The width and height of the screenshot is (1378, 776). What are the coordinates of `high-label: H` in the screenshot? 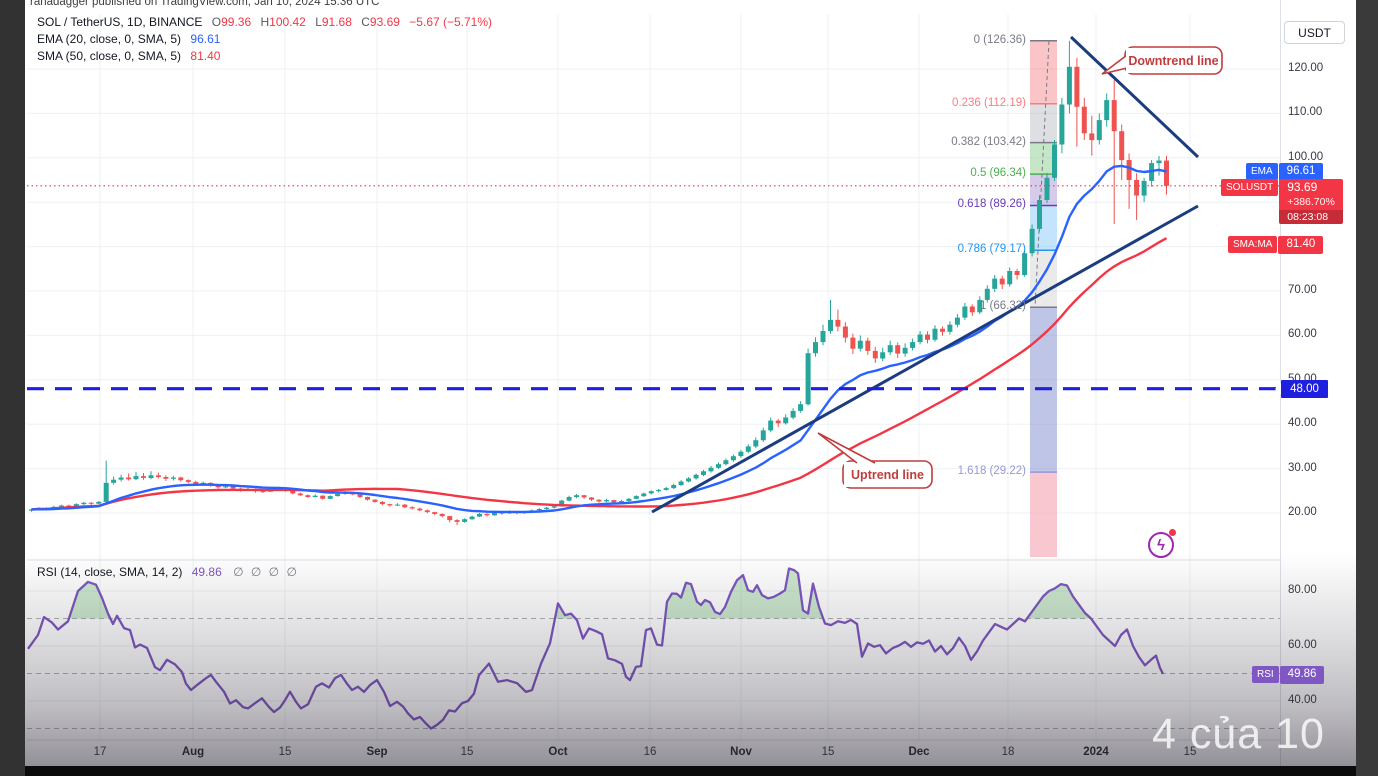 It's located at (265, 22).